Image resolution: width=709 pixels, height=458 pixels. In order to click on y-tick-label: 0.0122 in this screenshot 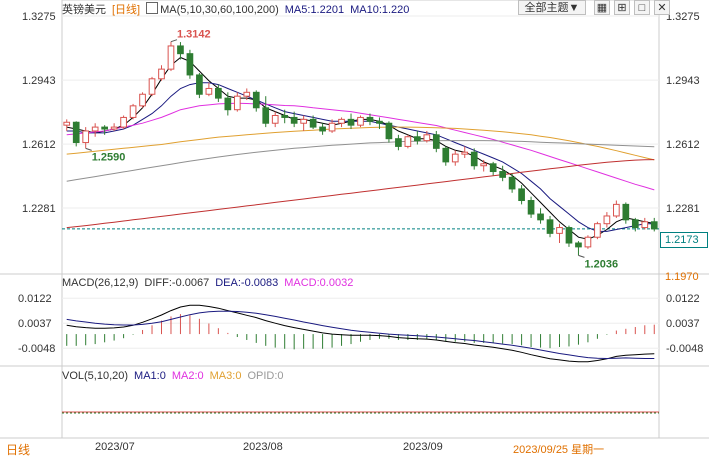, I will do `click(683, 299)`.